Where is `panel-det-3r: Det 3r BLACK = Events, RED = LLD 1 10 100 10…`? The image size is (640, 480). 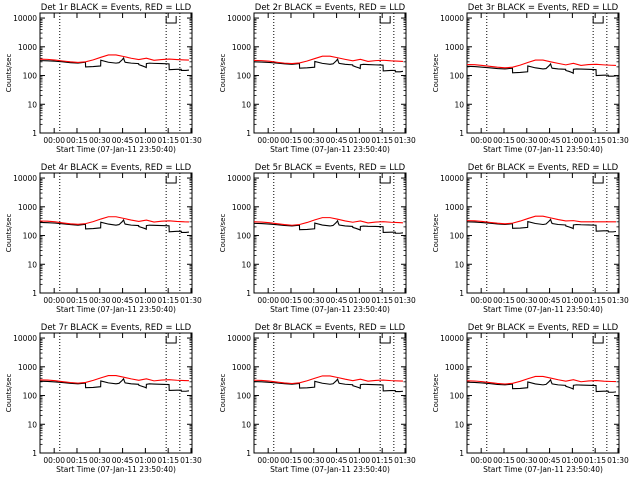
panel-det-3r: Det 3r BLACK = Events, RED = LLD 1 10 100 10… is located at coordinates (530, 78).